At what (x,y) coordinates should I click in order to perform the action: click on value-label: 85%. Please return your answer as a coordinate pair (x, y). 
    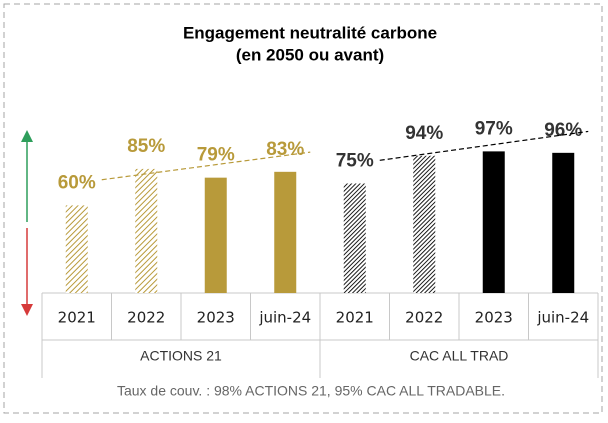
    Looking at the image, I should click on (146, 146).